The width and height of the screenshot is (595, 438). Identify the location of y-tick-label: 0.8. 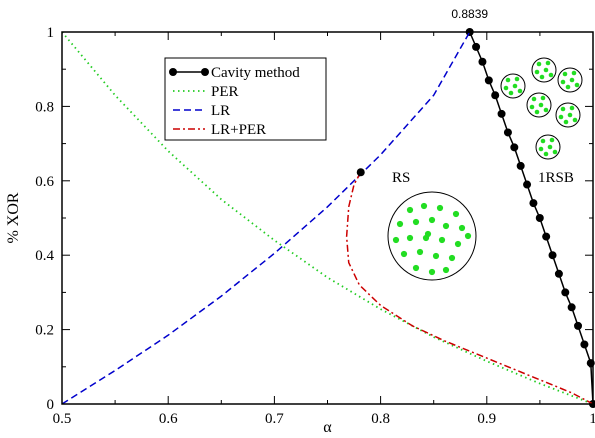
(44, 107).